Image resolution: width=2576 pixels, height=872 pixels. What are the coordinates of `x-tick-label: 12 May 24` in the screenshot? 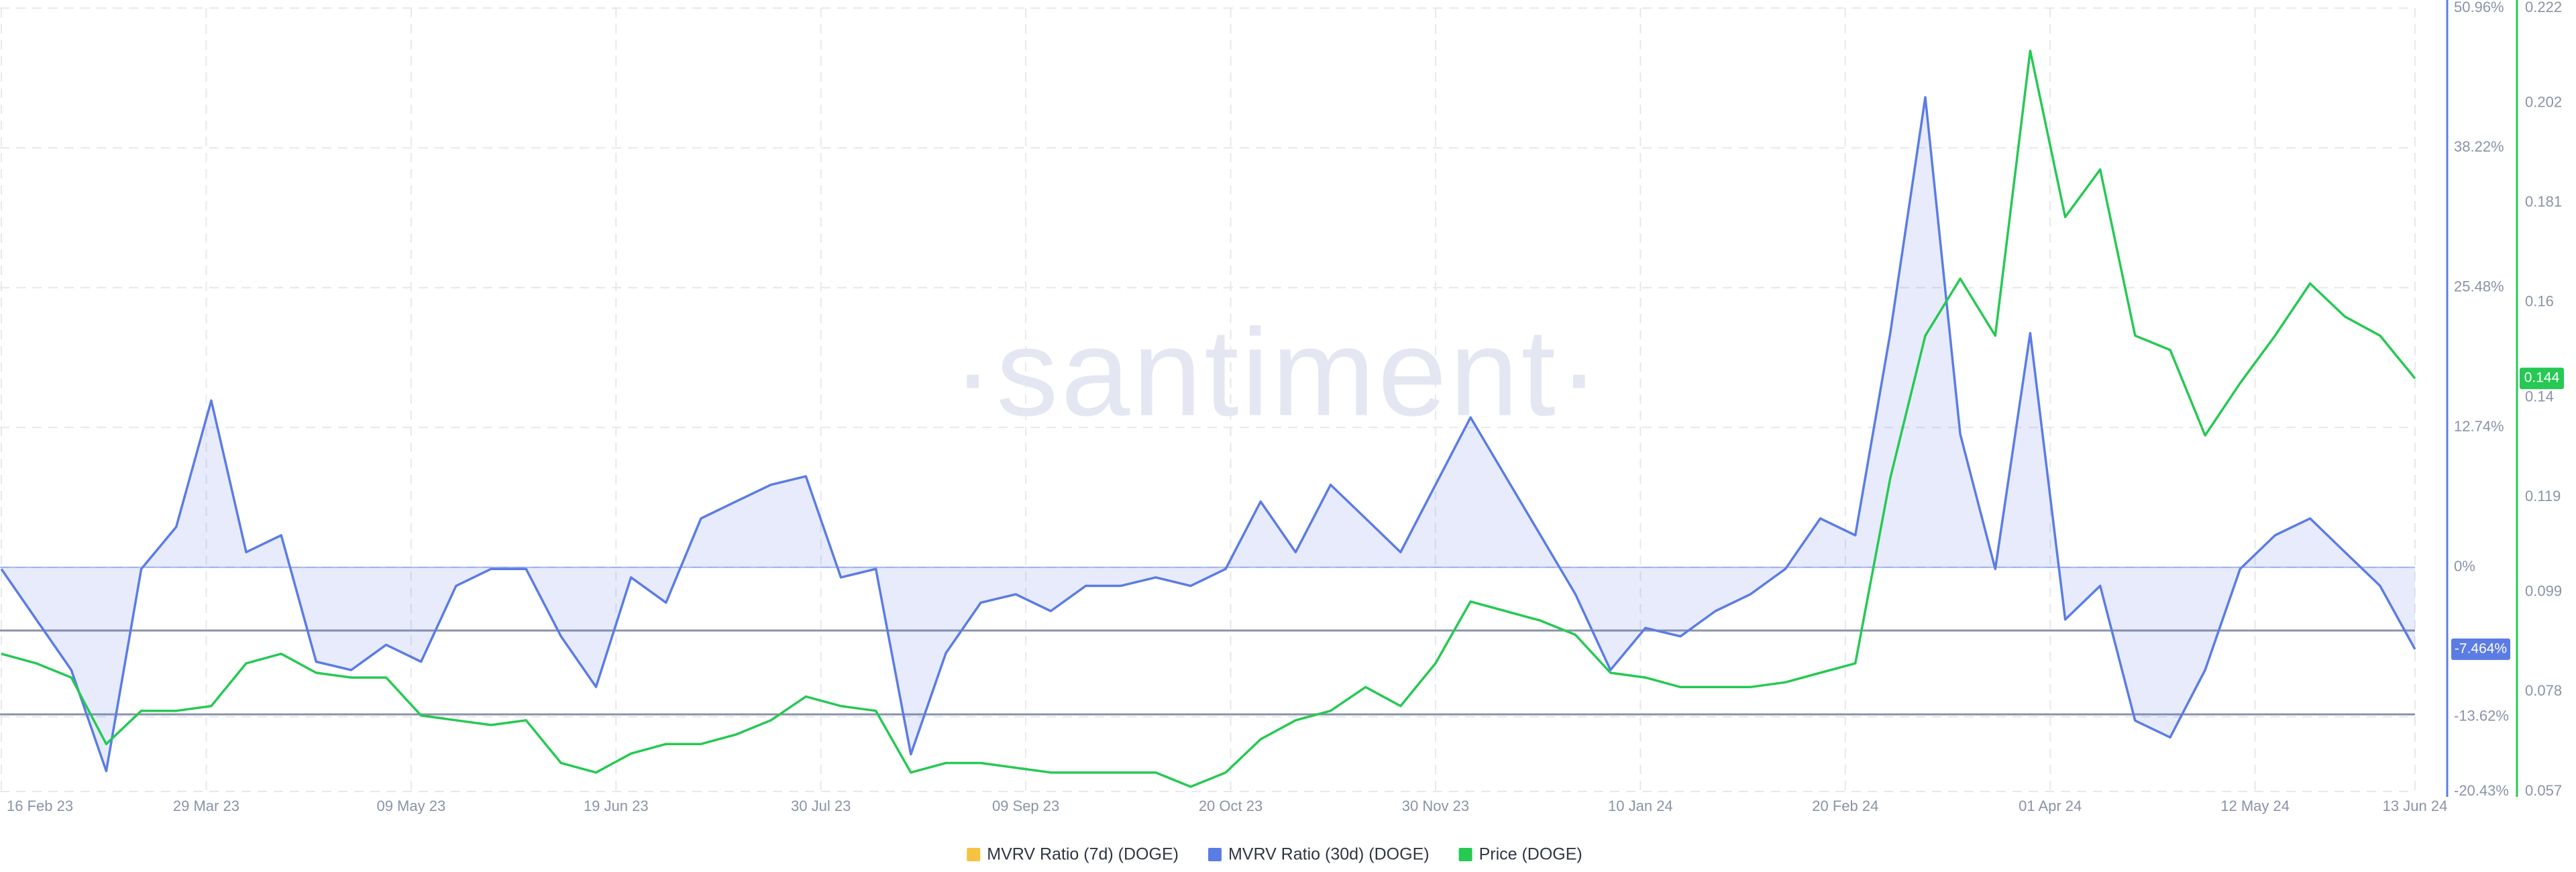 It's located at (2255, 806).